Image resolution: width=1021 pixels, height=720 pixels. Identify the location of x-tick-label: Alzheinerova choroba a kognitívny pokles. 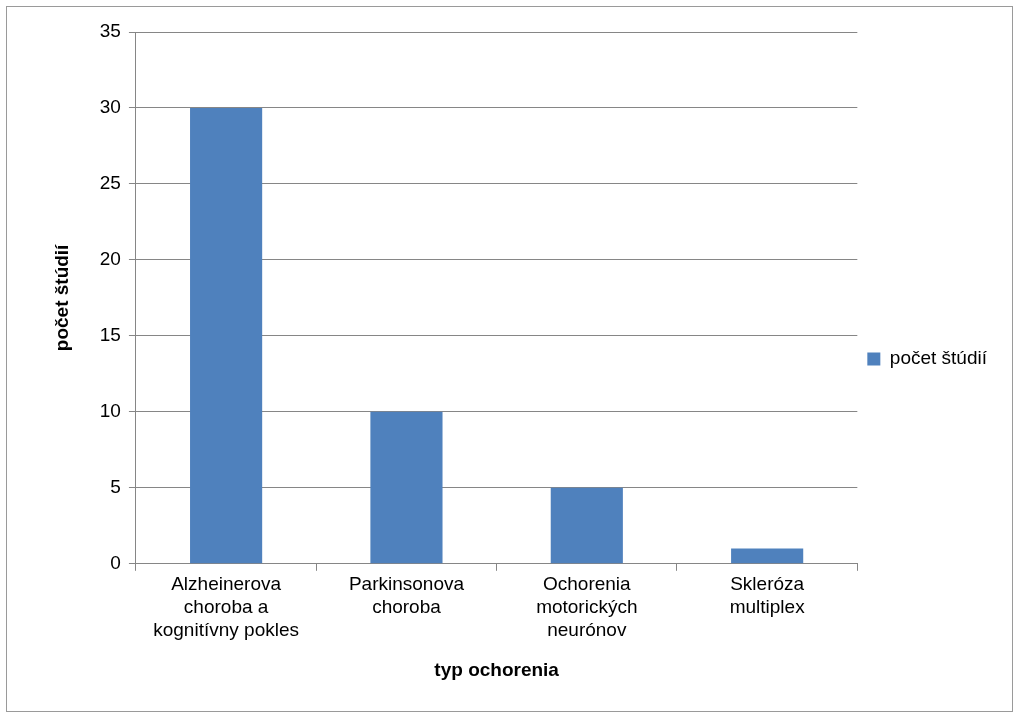
(226, 607).